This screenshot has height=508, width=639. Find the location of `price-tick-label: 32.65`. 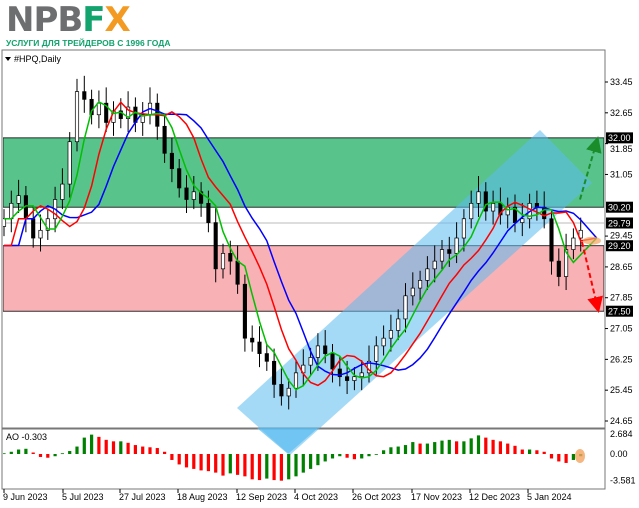

price-tick-label: 32.65 is located at coordinates (621, 113).